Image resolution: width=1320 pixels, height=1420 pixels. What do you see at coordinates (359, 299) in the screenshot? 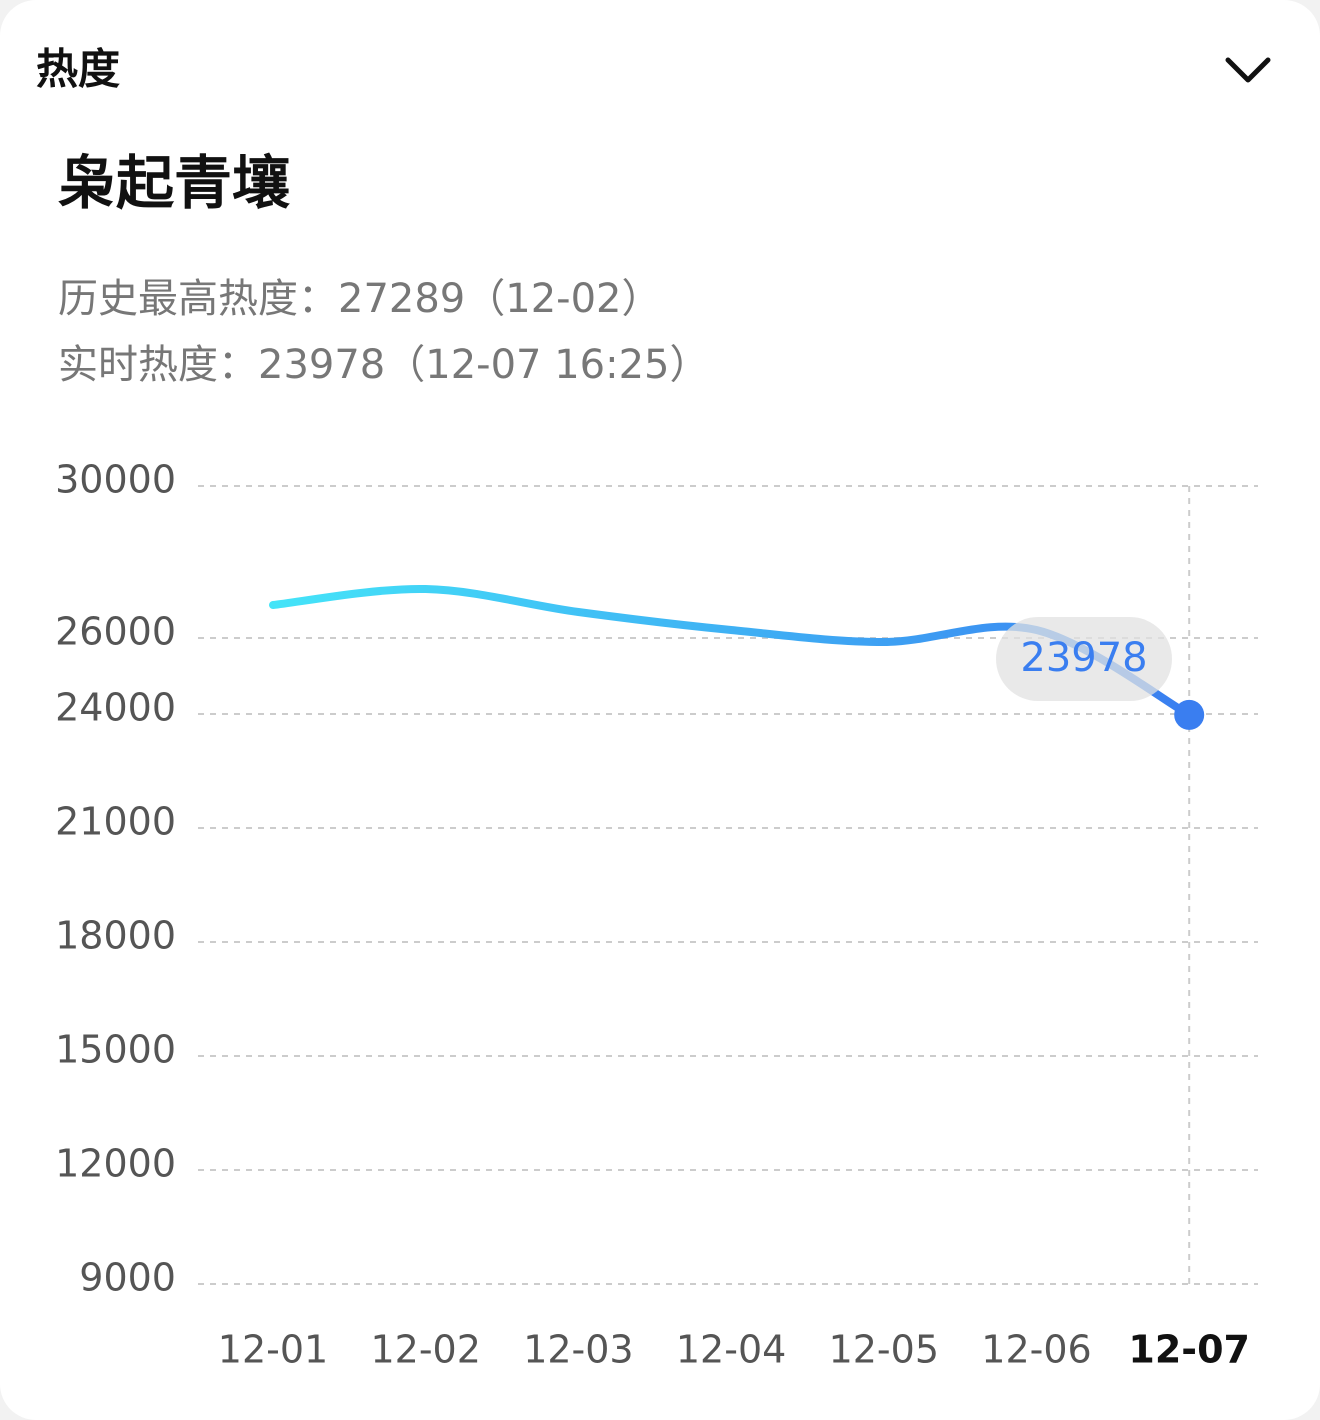
I see `stat-line: 历史最高热度：27289（12-02）` at bounding box center [359, 299].